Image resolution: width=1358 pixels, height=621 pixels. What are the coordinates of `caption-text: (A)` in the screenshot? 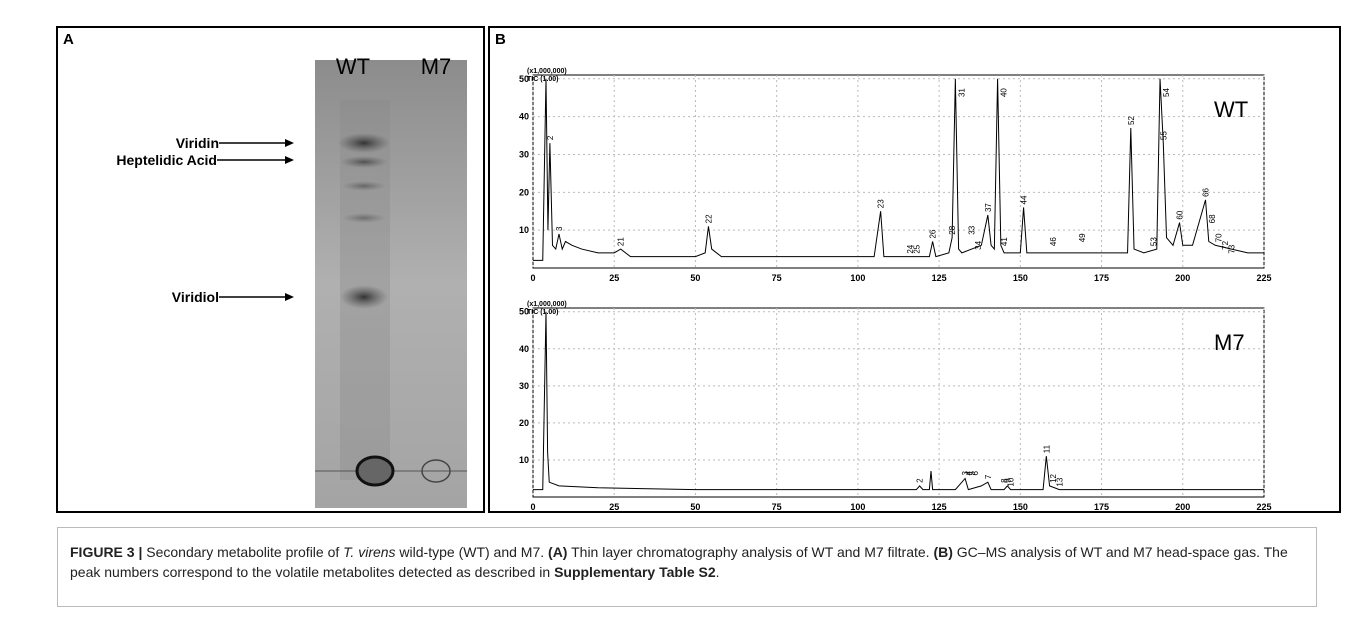 It's located at (558, 552).